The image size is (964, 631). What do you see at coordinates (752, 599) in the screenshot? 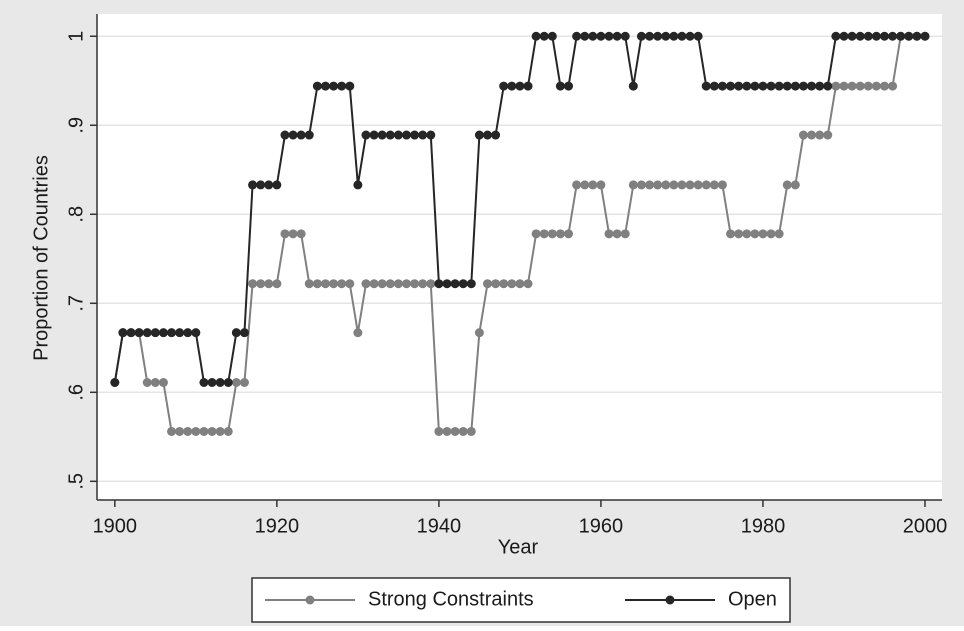
I see `legend-label: Open` at bounding box center [752, 599].